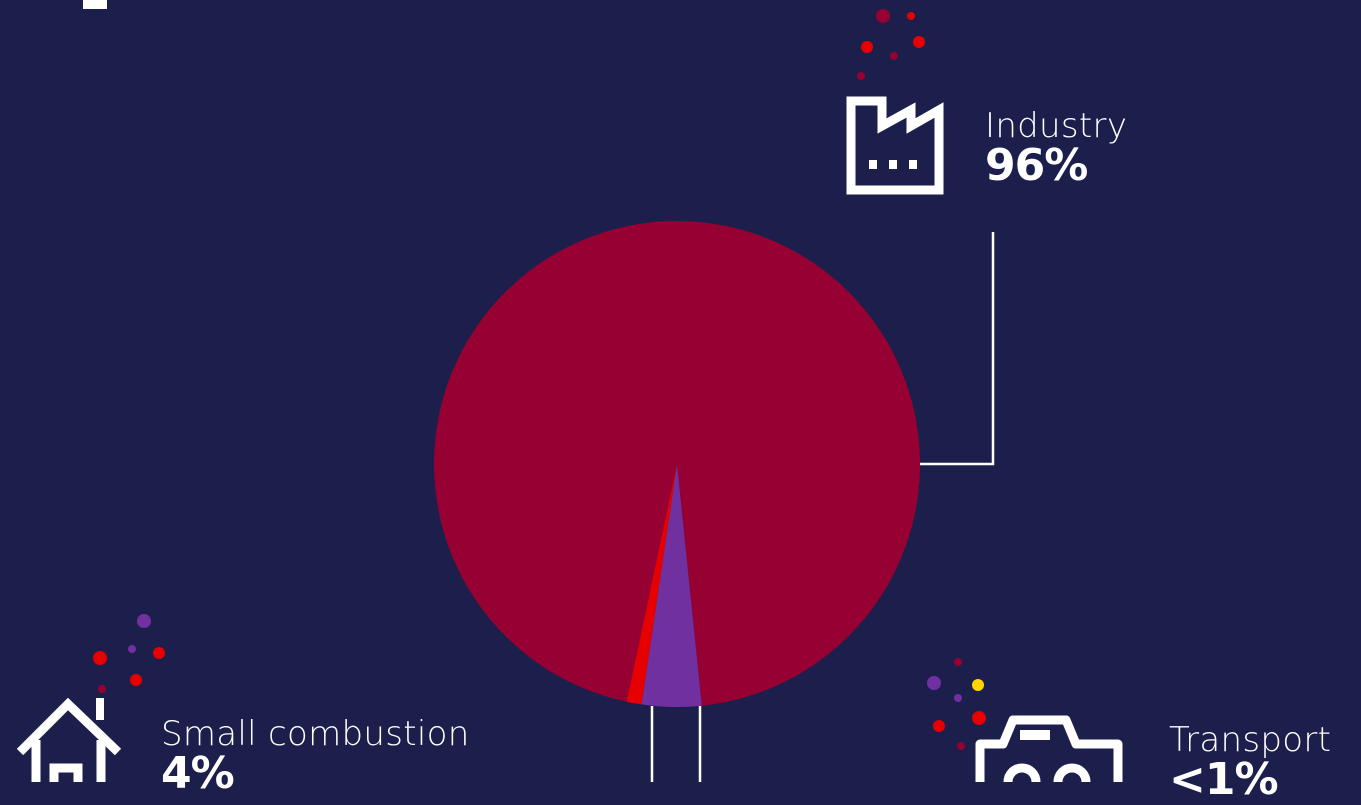 The image size is (1361, 805). I want to click on pie-slice-small-combustion, so click(671, 585).